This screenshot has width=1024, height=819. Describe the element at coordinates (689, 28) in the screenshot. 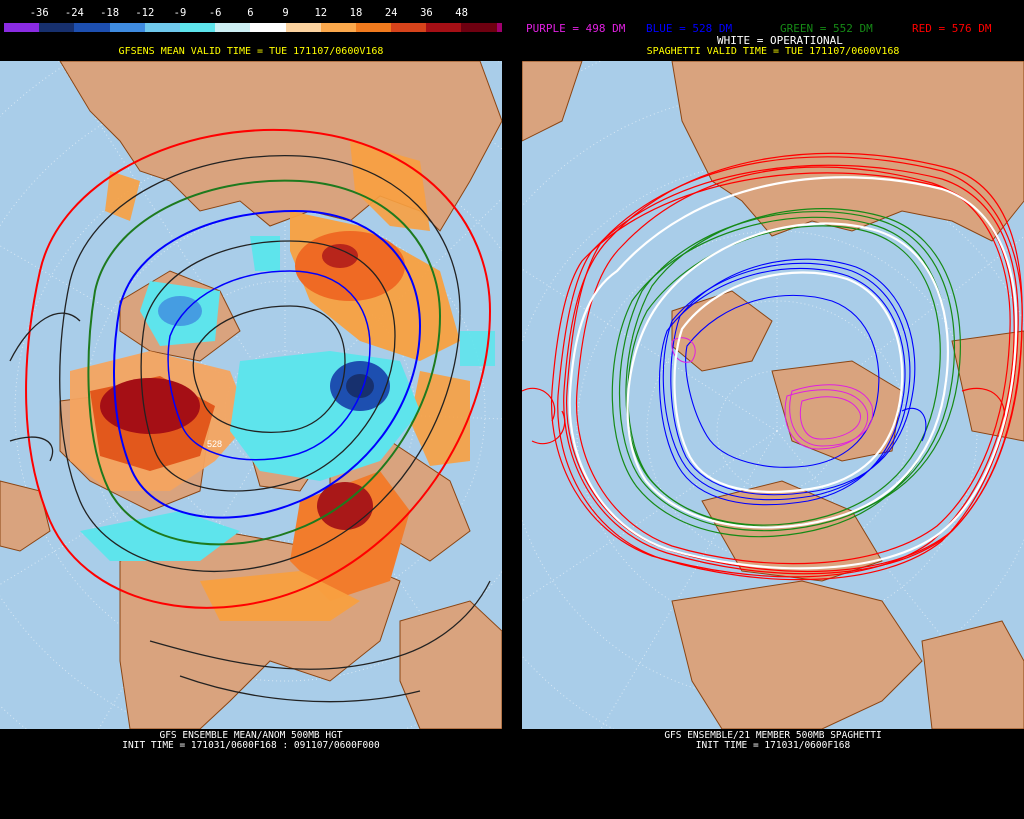

I see `legend-blue: BLUE = 528 DM` at that location.